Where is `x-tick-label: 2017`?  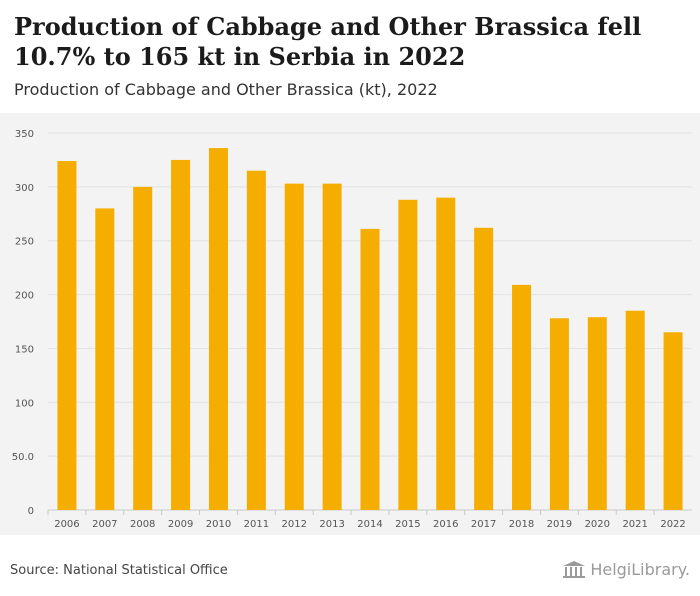
x-tick-label: 2017 is located at coordinates (483, 524).